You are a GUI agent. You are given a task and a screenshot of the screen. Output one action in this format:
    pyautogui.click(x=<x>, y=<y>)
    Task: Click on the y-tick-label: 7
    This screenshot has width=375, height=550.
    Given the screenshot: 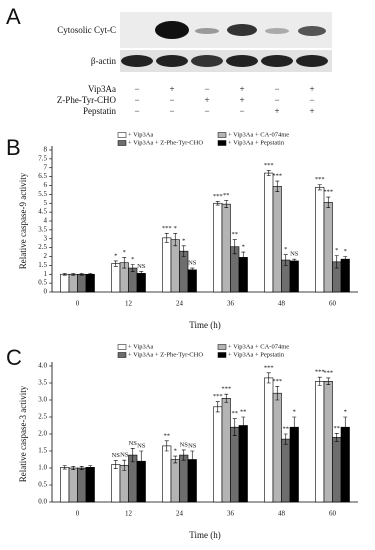 What is the action you would take?
    pyautogui.click(x=46, y=167)
    